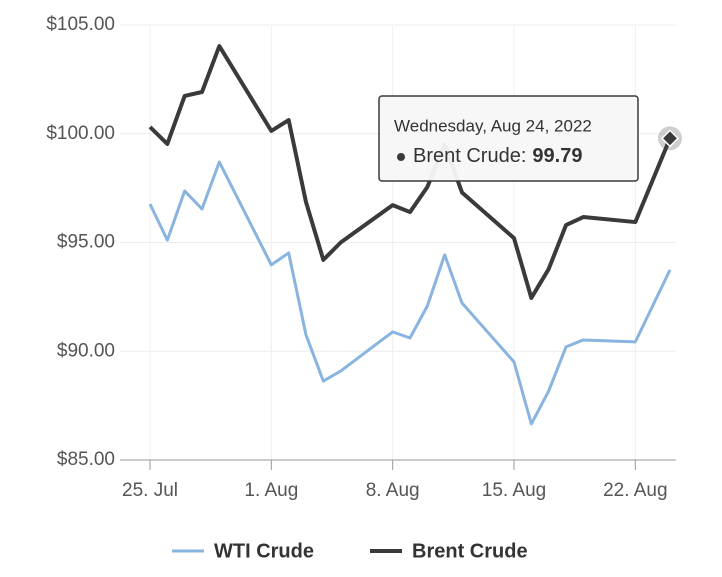 The width and height of the screenshot is (722, 577). I want to click on legend-label: WTI Crude, so click(264, 551).